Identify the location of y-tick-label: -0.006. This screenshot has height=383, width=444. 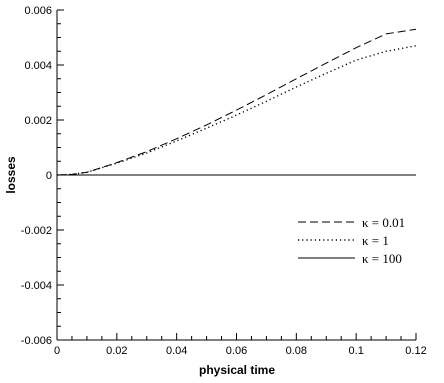
(36, 341).